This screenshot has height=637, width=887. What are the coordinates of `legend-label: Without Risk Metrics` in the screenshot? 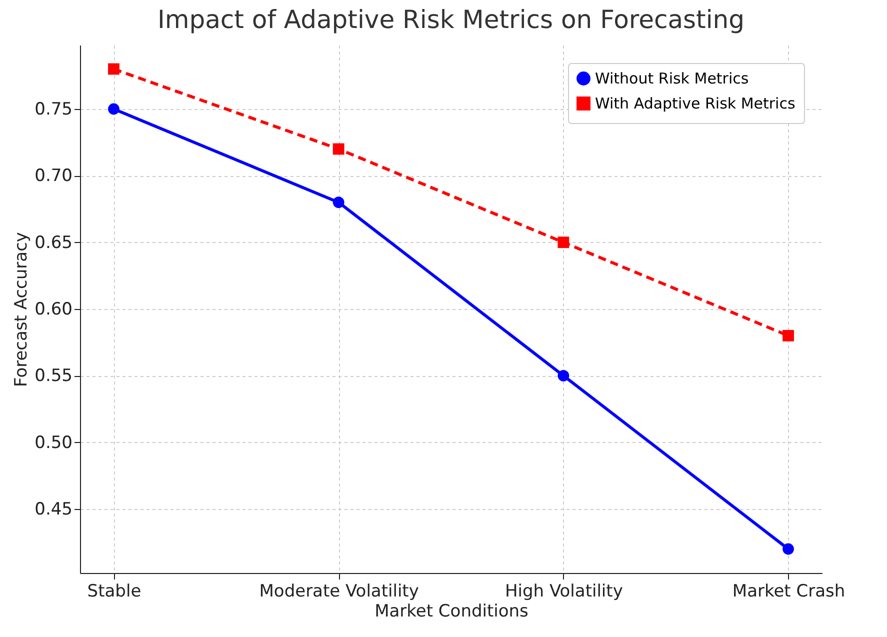 It's located at (672, 79).